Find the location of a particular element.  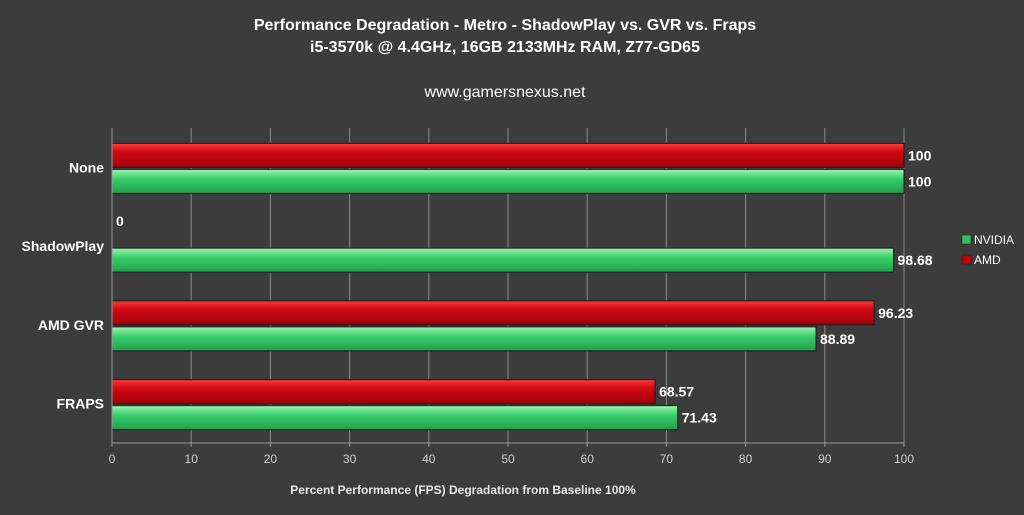

category-label: AMD GVR is located at coordinates (71, 325).